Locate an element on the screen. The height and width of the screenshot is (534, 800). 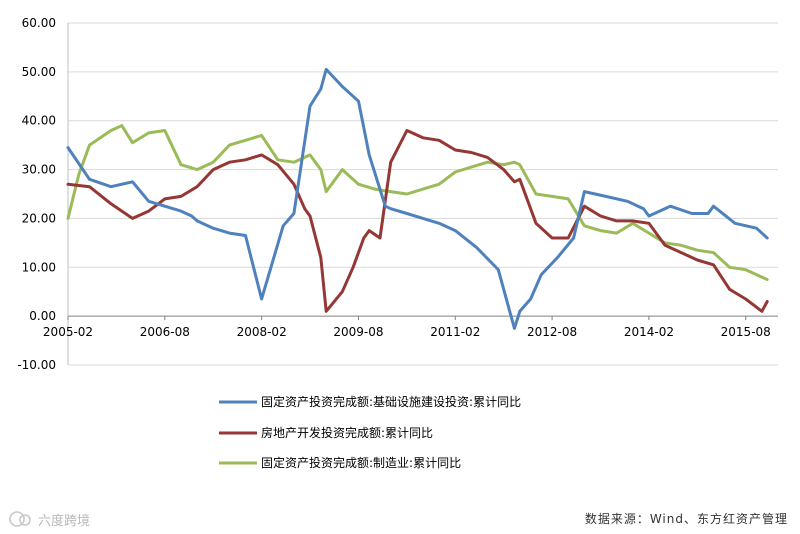
y-tick-label: 0.00 is located at coordinates (42, 316).